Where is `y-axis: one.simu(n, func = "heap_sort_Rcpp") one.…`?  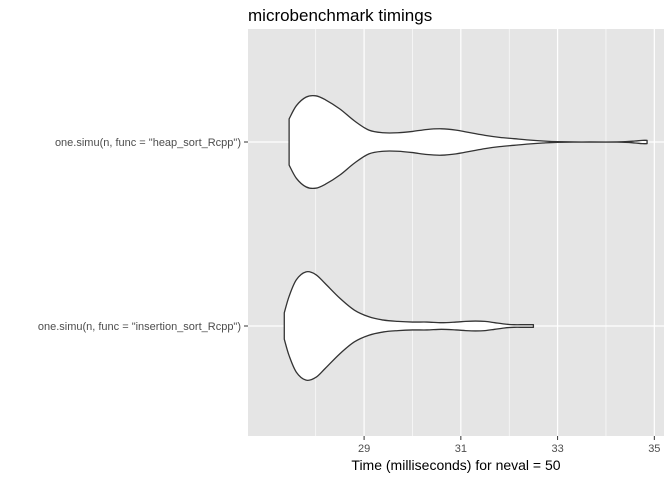 y-axis: one.simu(n, func = "heap_sort_Rcpp") one.… is located at coordinates (143, 235).